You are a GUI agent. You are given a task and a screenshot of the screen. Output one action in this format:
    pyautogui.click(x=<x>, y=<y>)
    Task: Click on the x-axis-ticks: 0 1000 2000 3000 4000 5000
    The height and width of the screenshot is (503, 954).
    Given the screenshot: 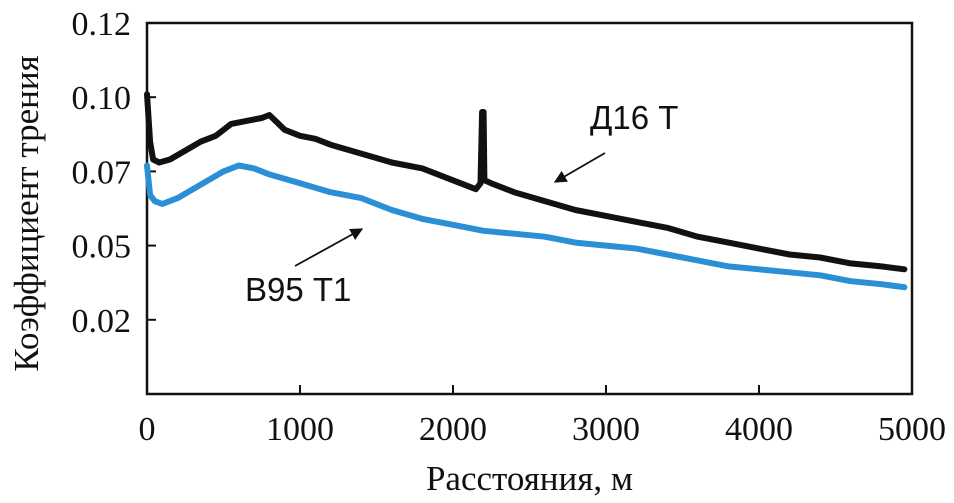 What is the action you would take?
    pyautogui.click(x=542, y=416)
    